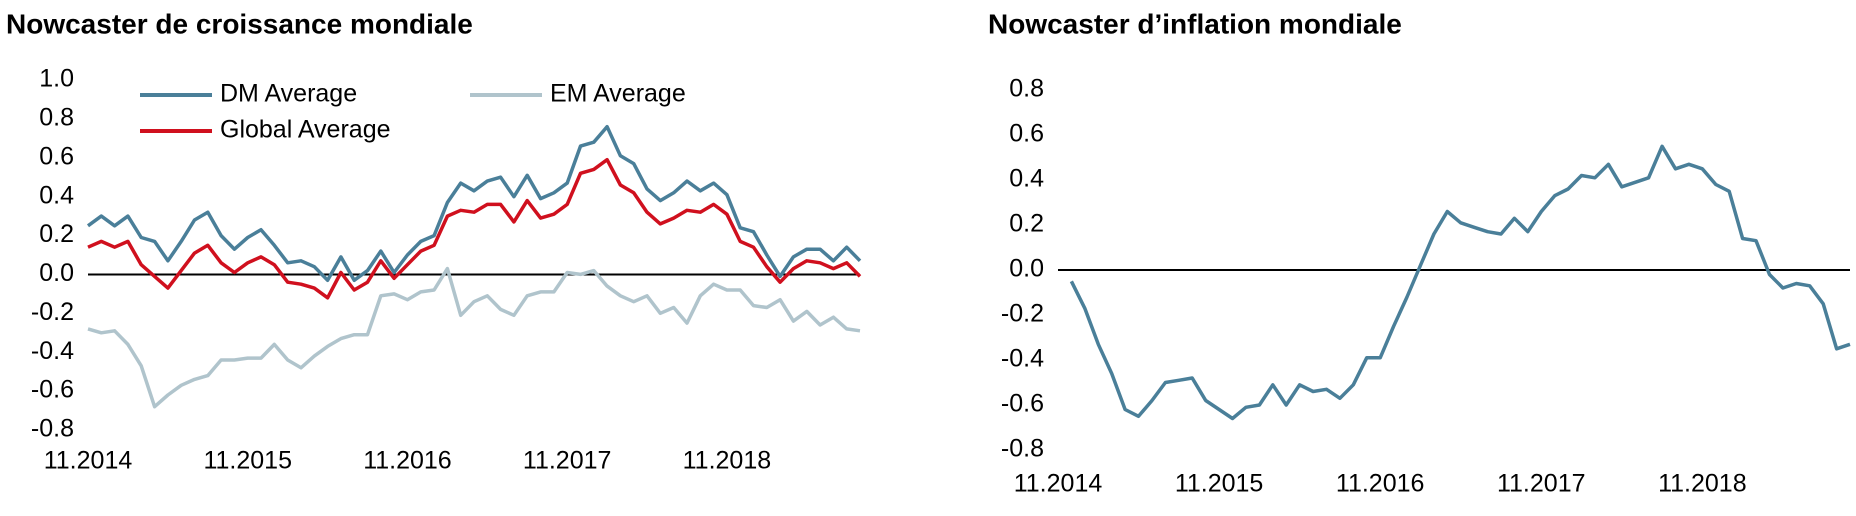  Describe the element at coordinates (56, 79) in the screenshot. I see `y-tick-label: 1.0` at that location.